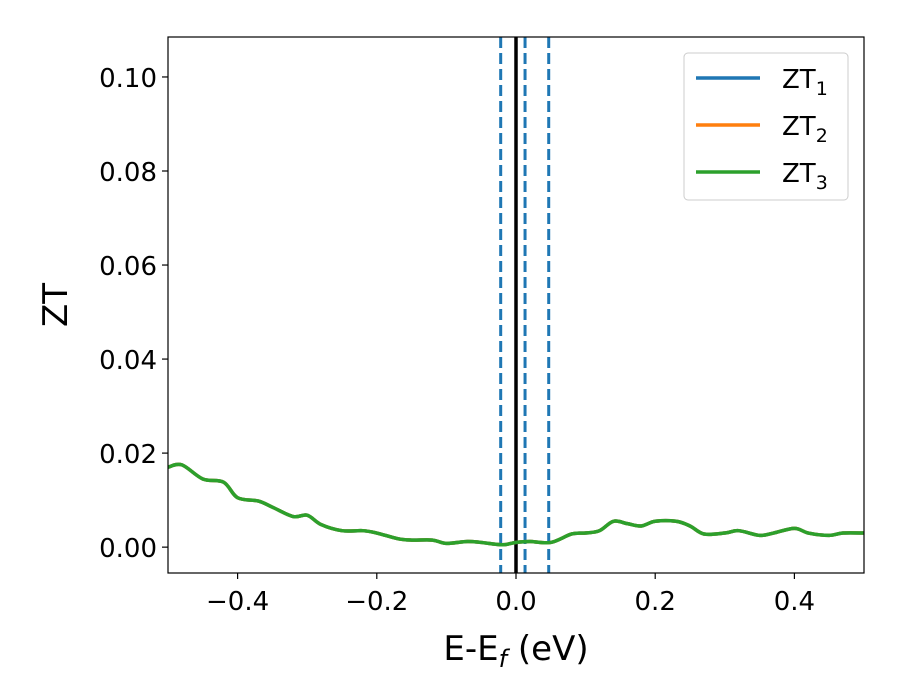  Describe the element at coordinates (128, 361) in the screenshot. I see `y-tick-label: 0.04` at that location.